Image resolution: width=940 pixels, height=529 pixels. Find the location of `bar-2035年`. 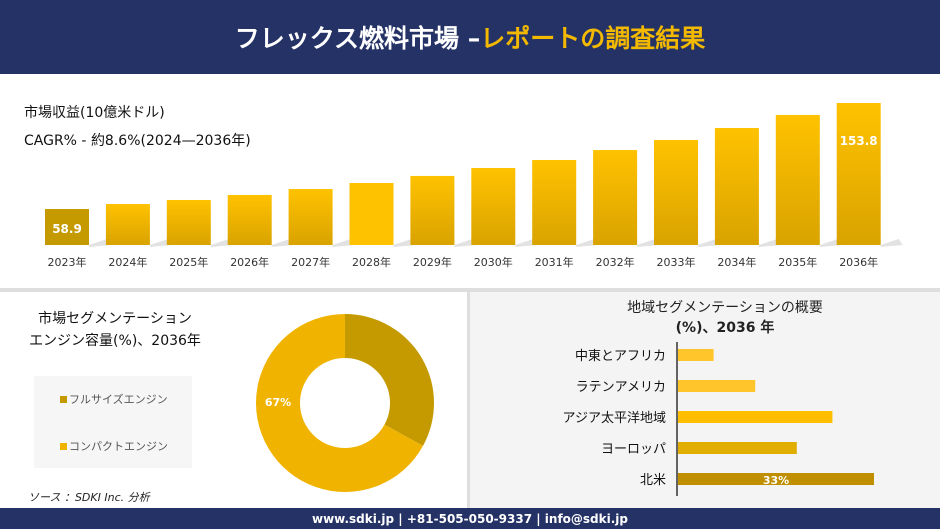

bar-2035年 is located at coordinates (797, 179).